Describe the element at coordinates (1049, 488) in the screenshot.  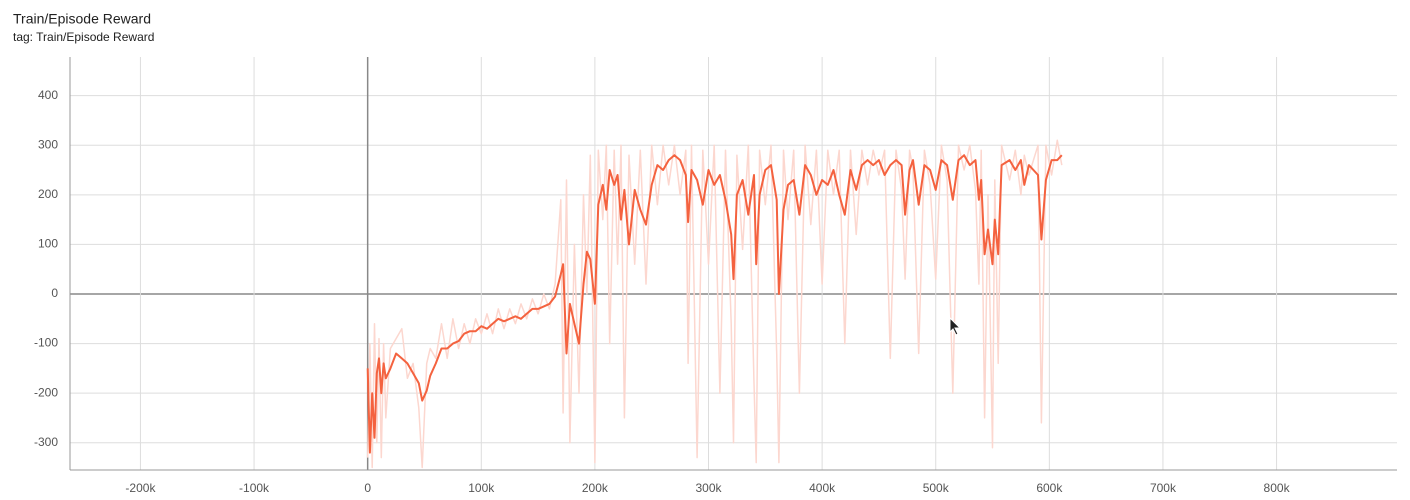
I see `x-tick-label: 600k` at that location.